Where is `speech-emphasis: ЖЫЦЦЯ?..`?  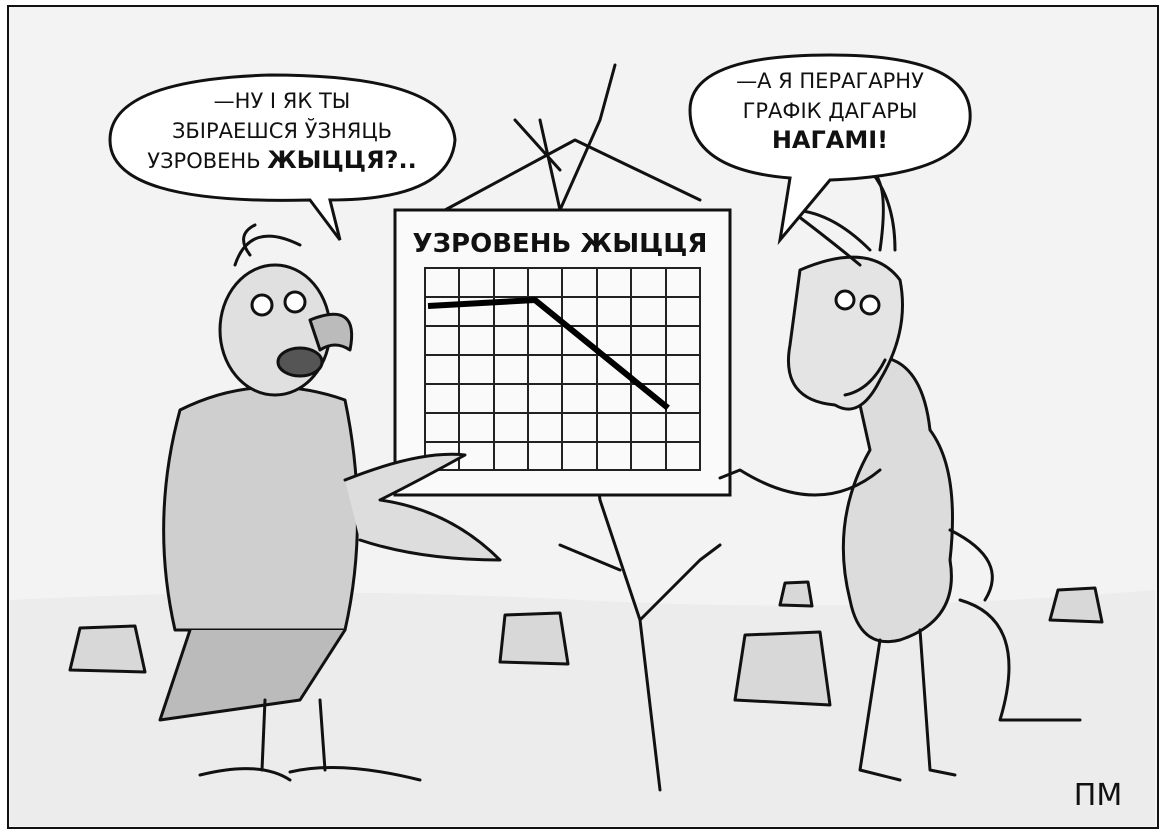
speech-emphasis: ЖЫЦЦЯ?.. is located at coordinates (341, 160).